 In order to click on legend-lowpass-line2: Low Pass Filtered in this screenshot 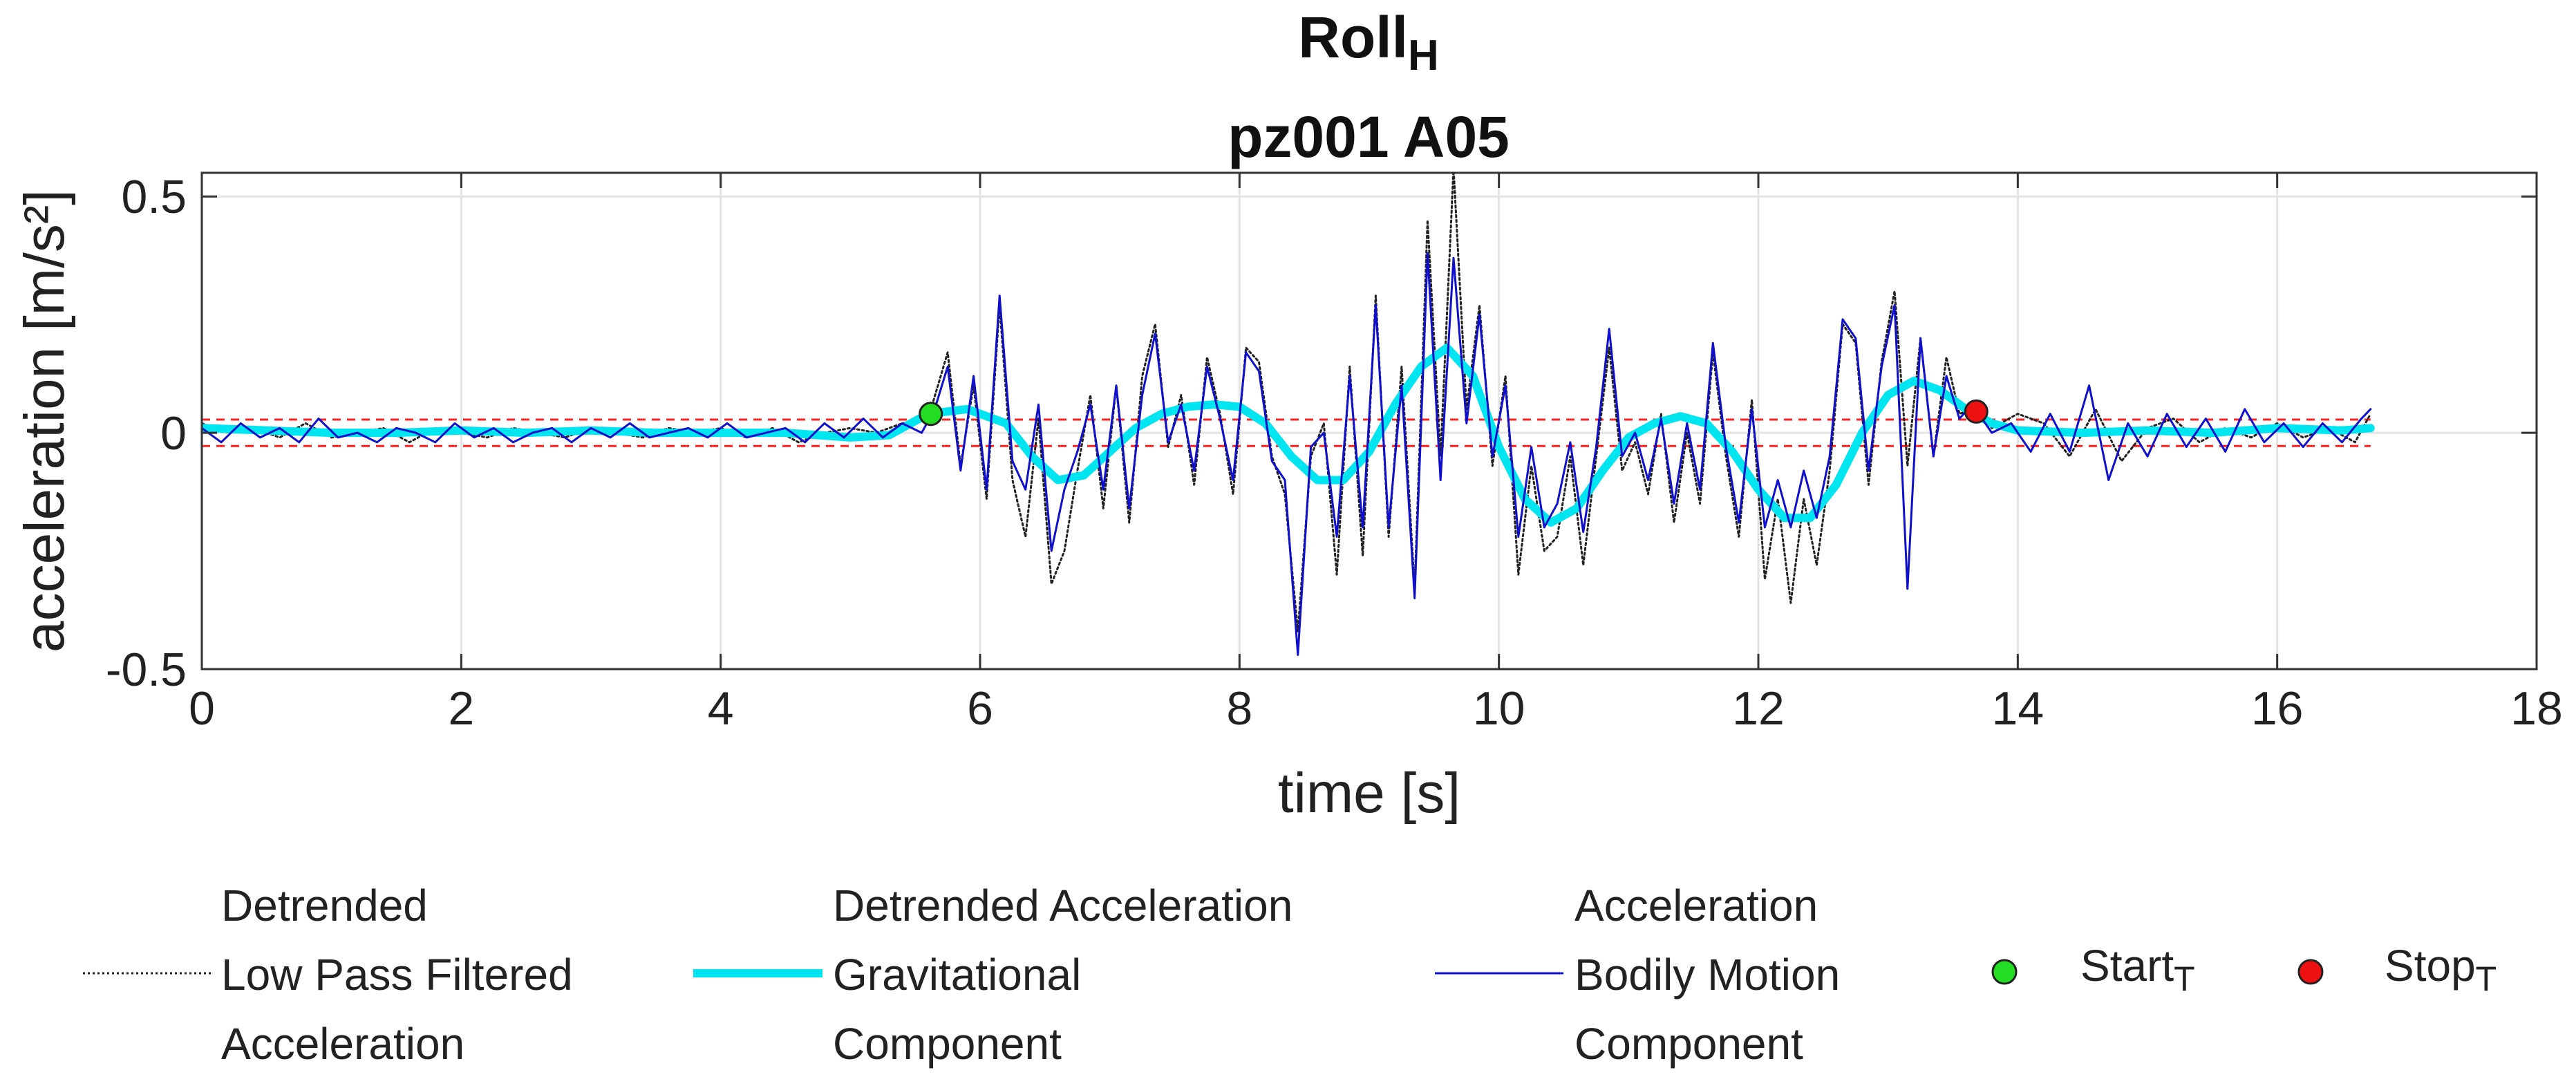, I will do `click(397, 975)`.